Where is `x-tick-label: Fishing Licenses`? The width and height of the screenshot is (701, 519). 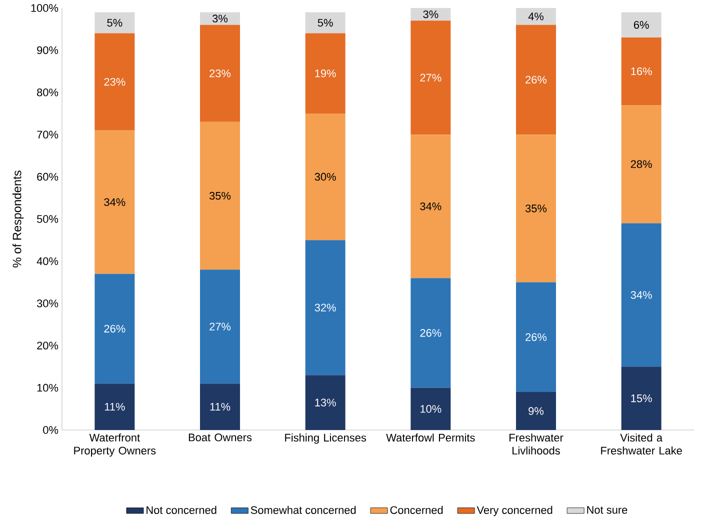 x-tick-label: Fishing Licenses is located at coordinates (325, 438).